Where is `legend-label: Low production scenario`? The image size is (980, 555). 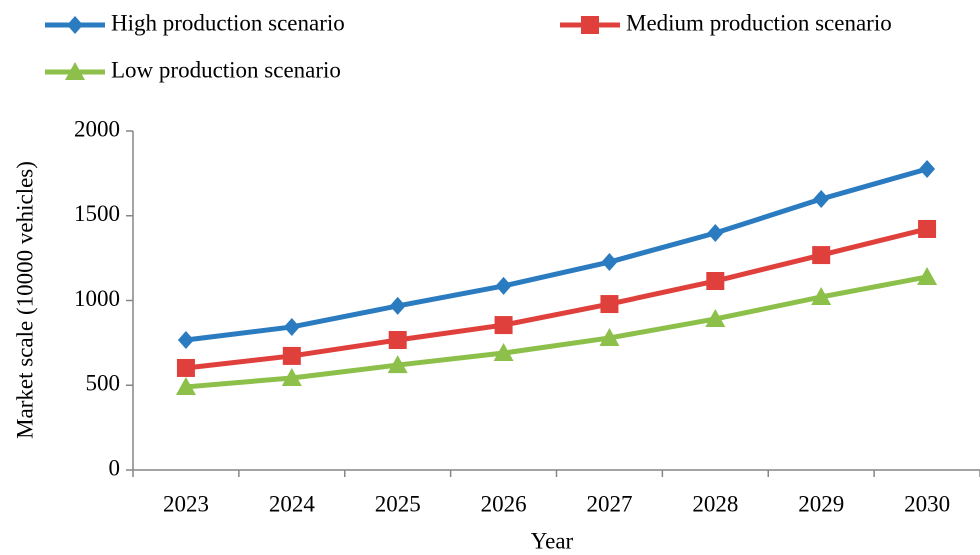
legend-label: Low production scenario is located at coordinates (226, 69).